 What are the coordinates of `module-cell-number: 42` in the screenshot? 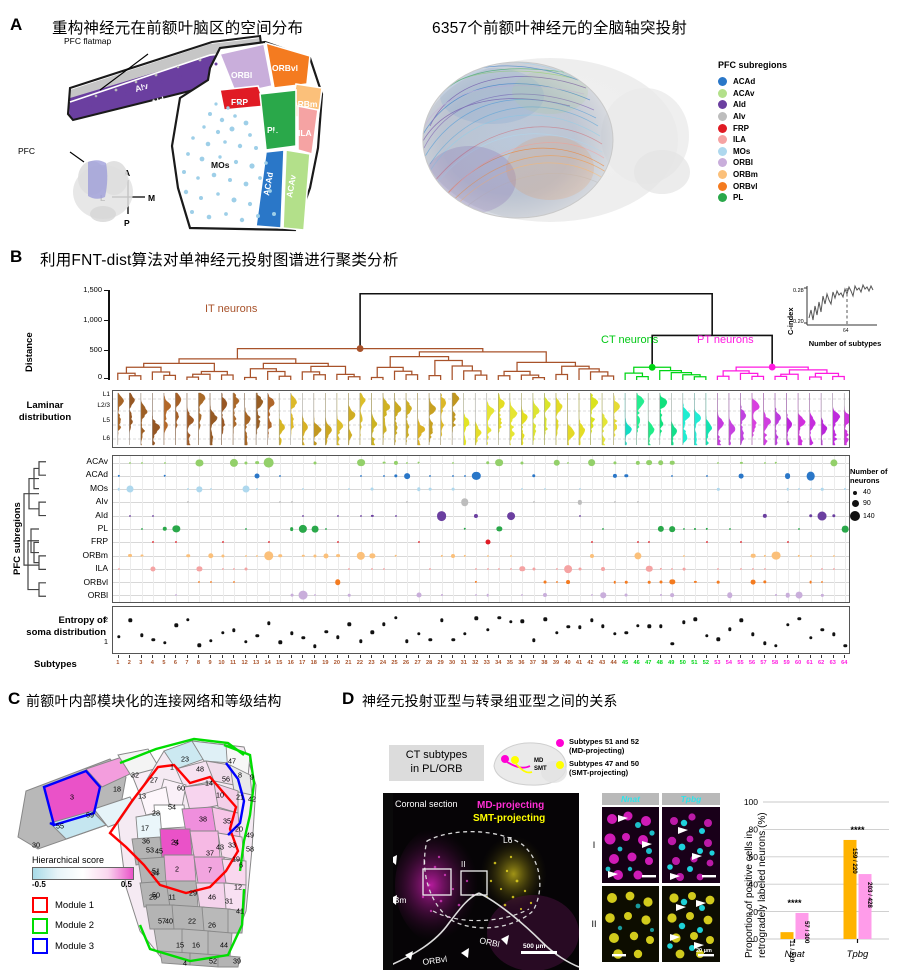 It's located at (252, 799).